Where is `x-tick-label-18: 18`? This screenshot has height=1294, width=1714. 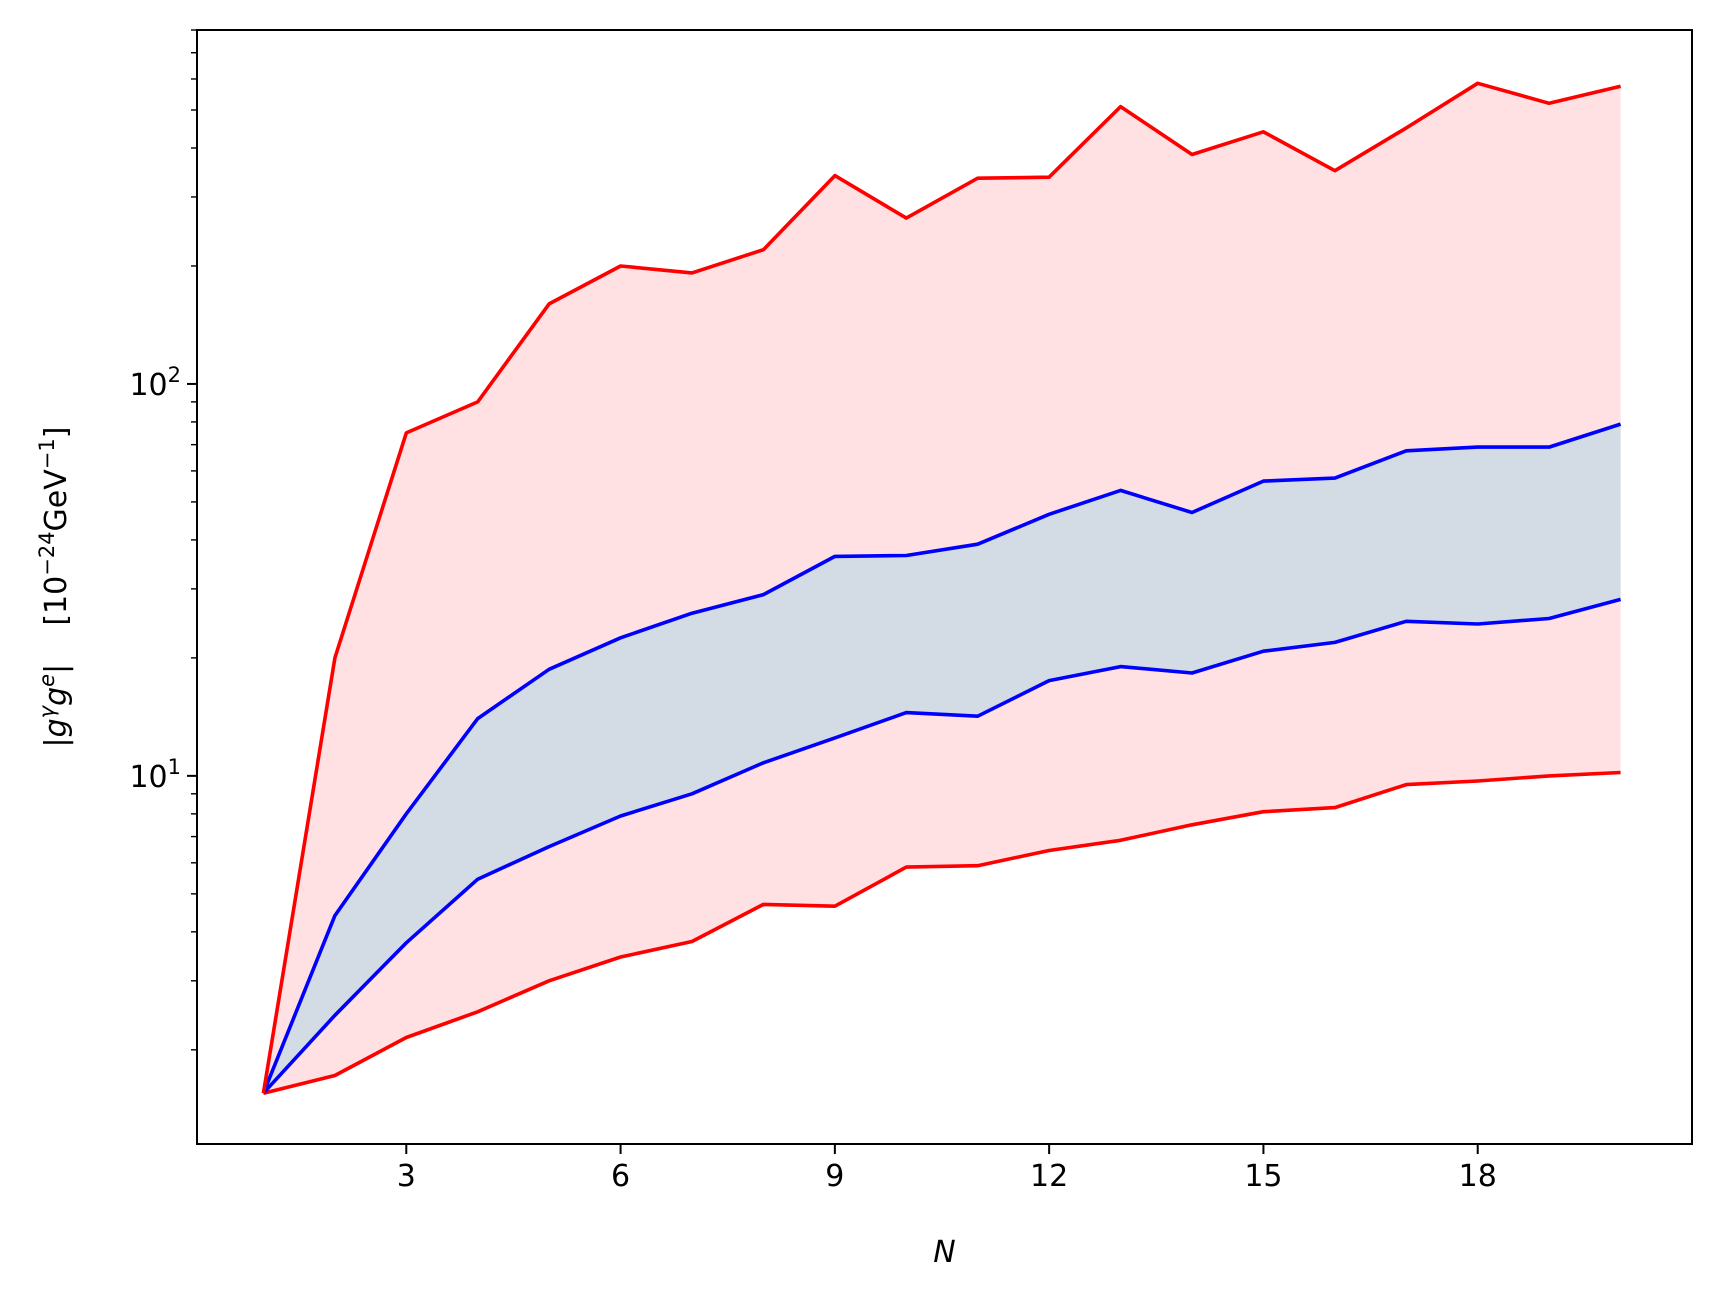 x-tick-label-18: 18 is located at coordinates (1478, 1176).